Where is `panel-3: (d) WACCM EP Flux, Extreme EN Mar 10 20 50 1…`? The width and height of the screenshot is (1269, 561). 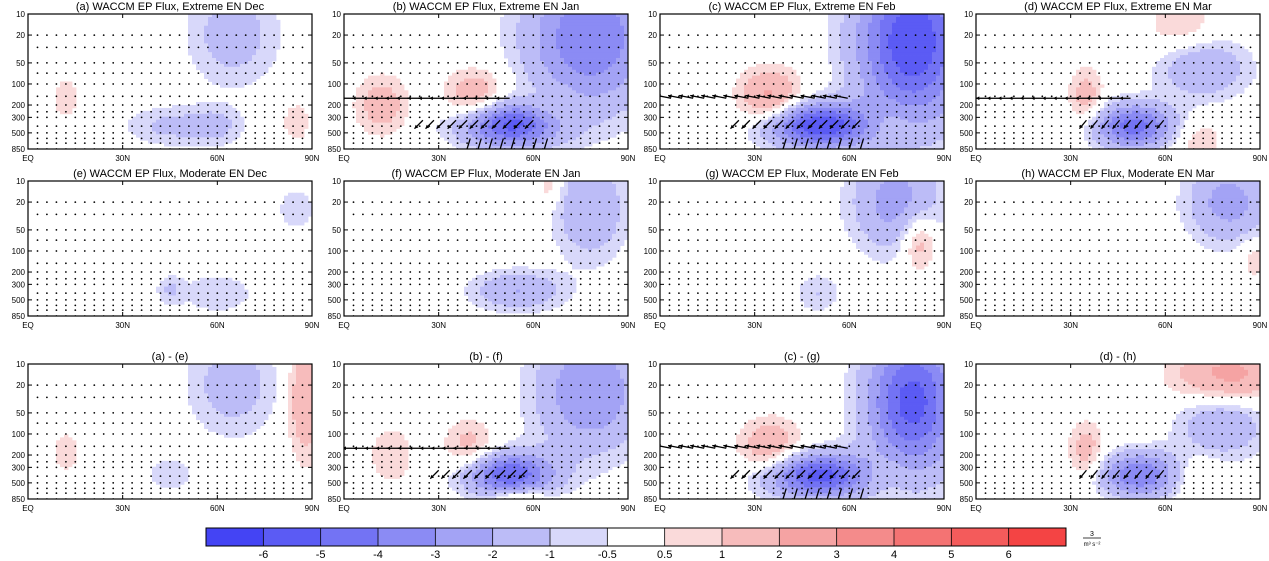 panel-3: (d) WACCM EP Flux, Extreme EN Mar 10 20 50 1… is located at coordinates (1114, 82).